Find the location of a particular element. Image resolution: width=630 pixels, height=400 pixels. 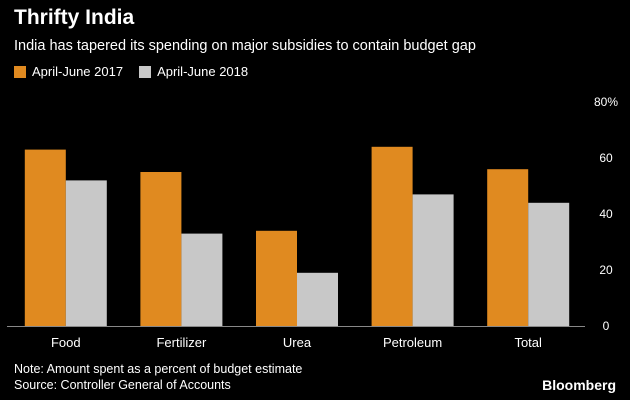

bar-food-2017 is located at coordinates (45, 237).